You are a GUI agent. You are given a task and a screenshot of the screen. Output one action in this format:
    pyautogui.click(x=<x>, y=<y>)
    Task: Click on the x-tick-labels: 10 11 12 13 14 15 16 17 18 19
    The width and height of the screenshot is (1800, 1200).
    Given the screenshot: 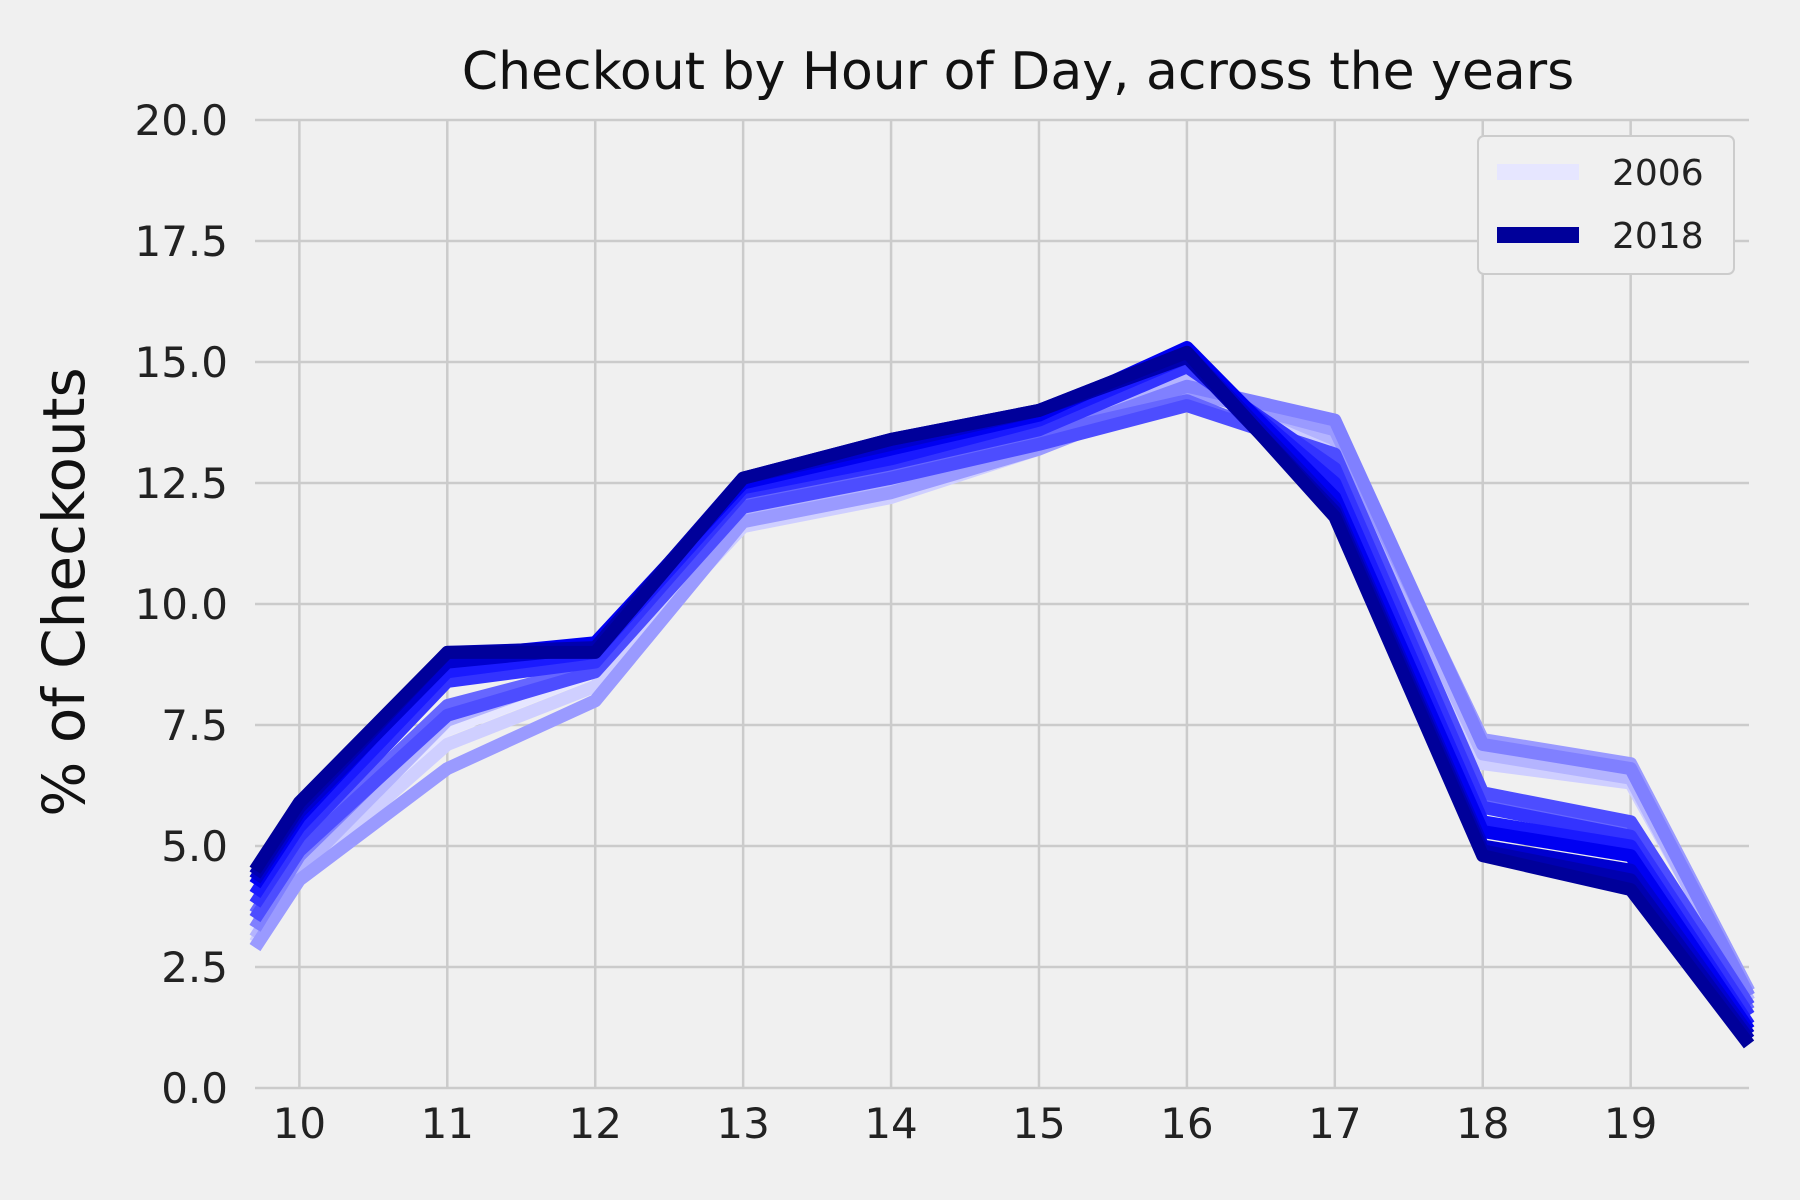 What is the action you would take?
    pyautogui.click(x=965, y=1123)
    